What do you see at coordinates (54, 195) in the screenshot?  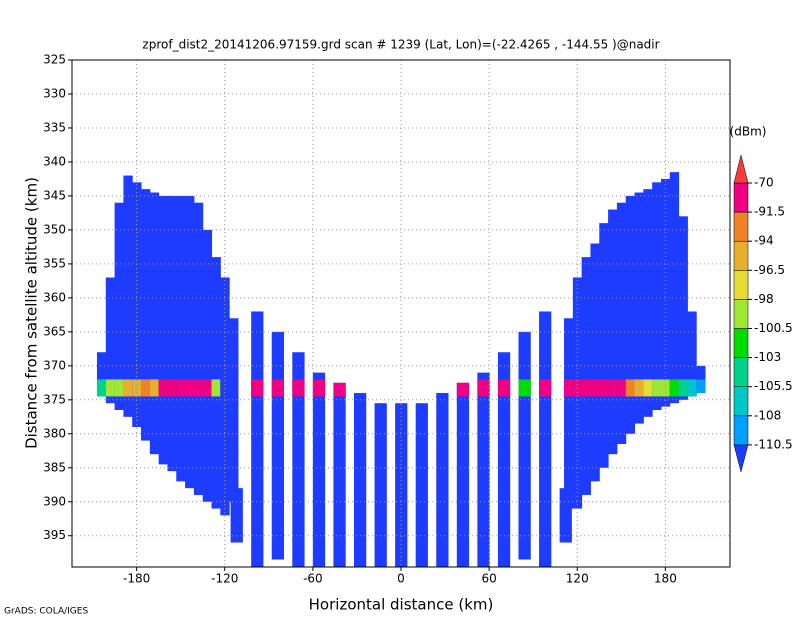 I see `y-tick-label: 345` at bounding box center [54, 195].